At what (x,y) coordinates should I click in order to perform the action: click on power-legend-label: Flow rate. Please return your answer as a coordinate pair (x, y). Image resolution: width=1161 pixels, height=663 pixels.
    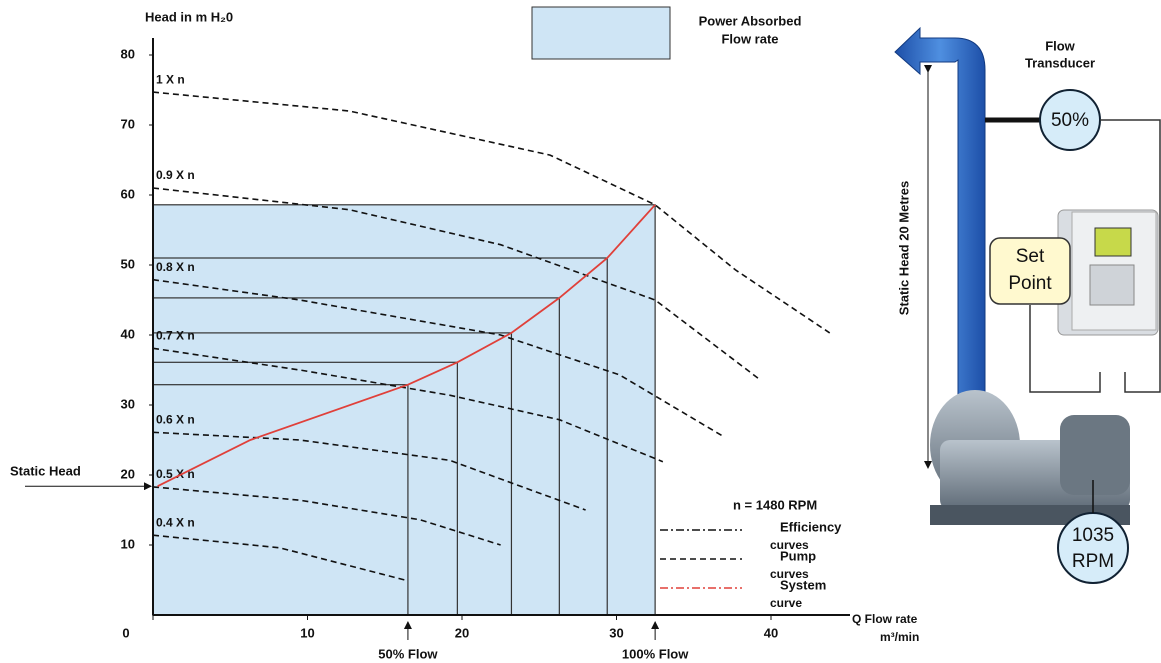
    Looking at the image, I should click on (749, 38).